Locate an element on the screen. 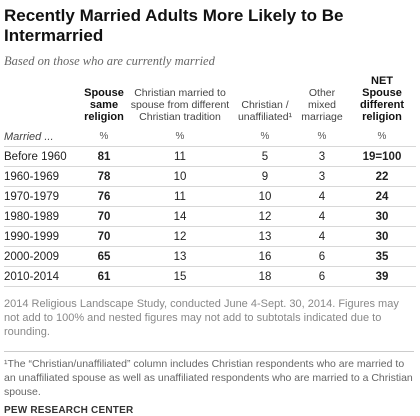 Image resolution: width=420 pixels, height=416 pixels. cell: 78 is located at coordinates (104, 176).